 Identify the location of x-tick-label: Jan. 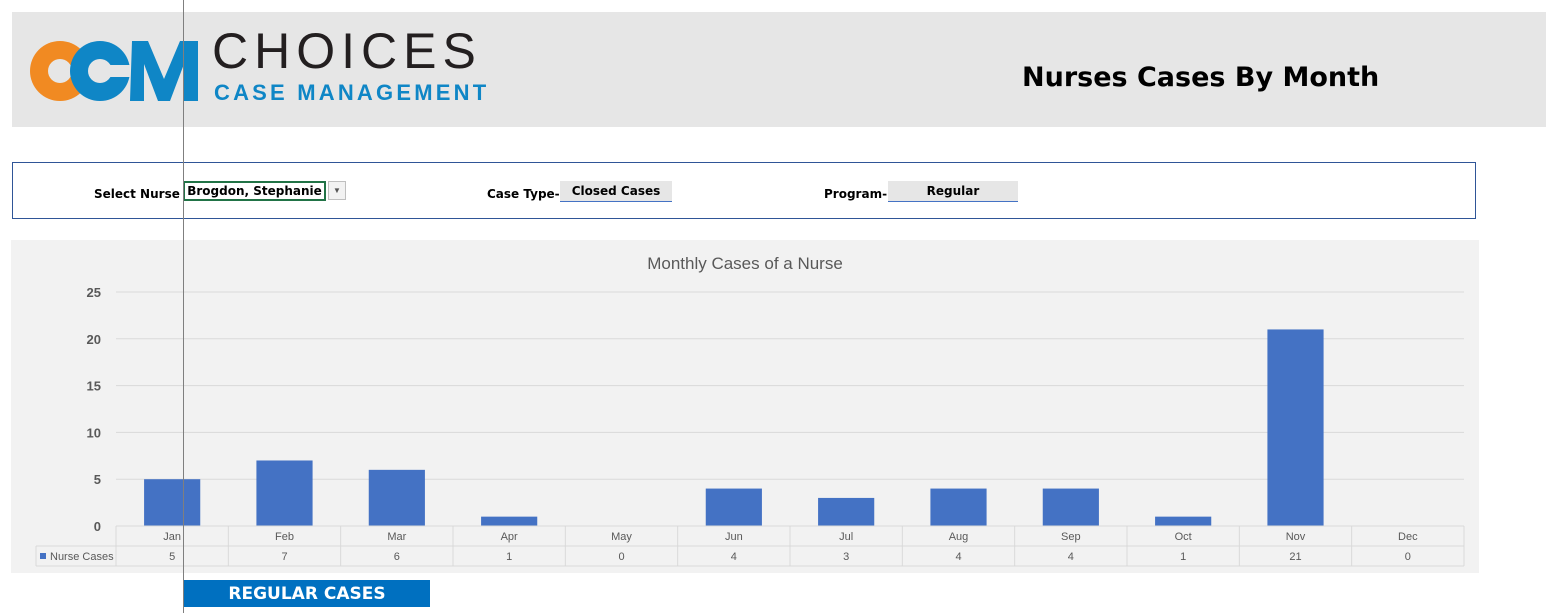
(172, 537).